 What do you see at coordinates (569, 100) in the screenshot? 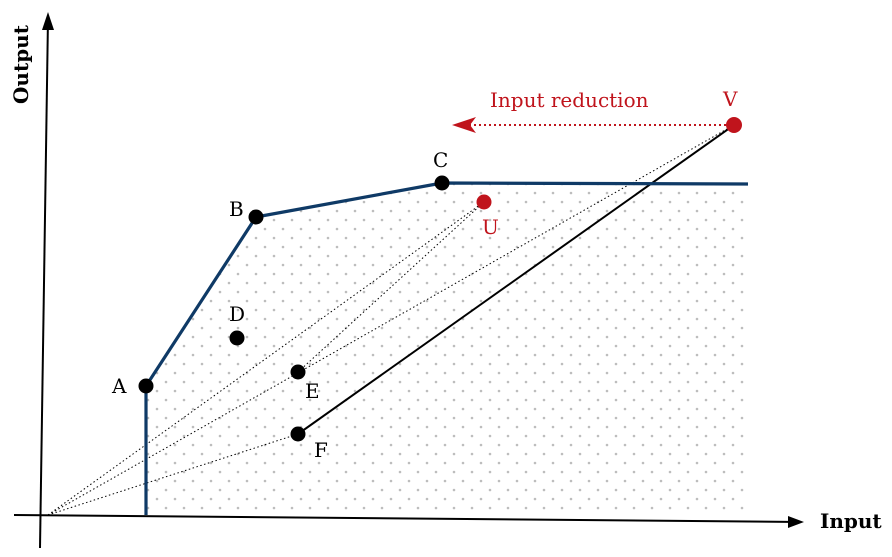
I see `input-reduction-label: Input reduction` at bounding box center [569, 100].